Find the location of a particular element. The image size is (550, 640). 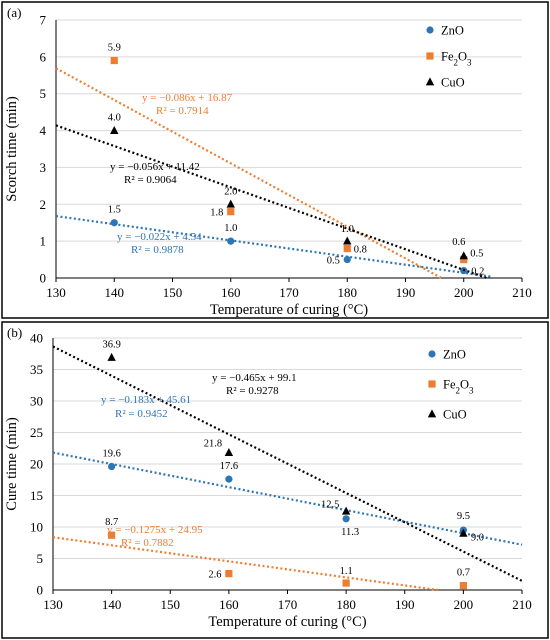

trendline-fe2o3 is located at coordinates (245, 564).